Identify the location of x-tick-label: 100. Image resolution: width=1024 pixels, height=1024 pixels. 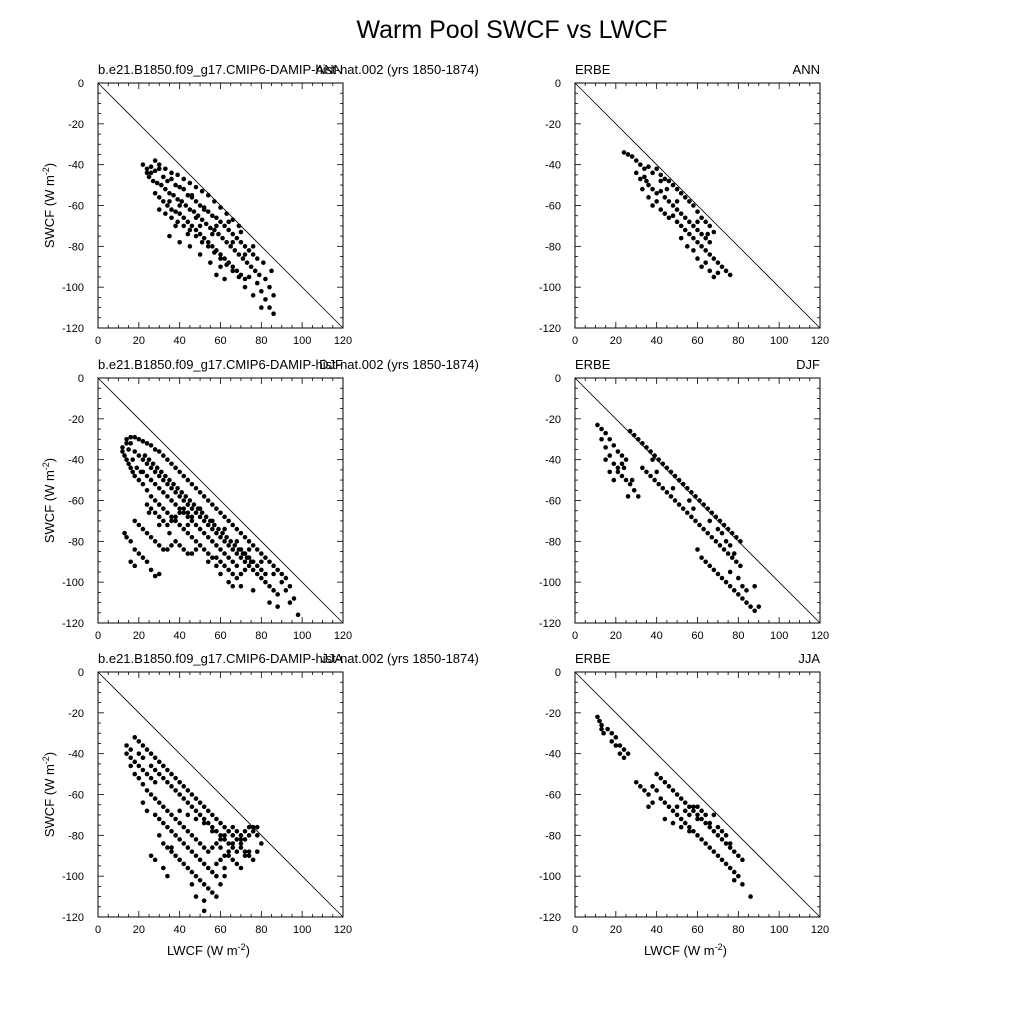
(302, 930).